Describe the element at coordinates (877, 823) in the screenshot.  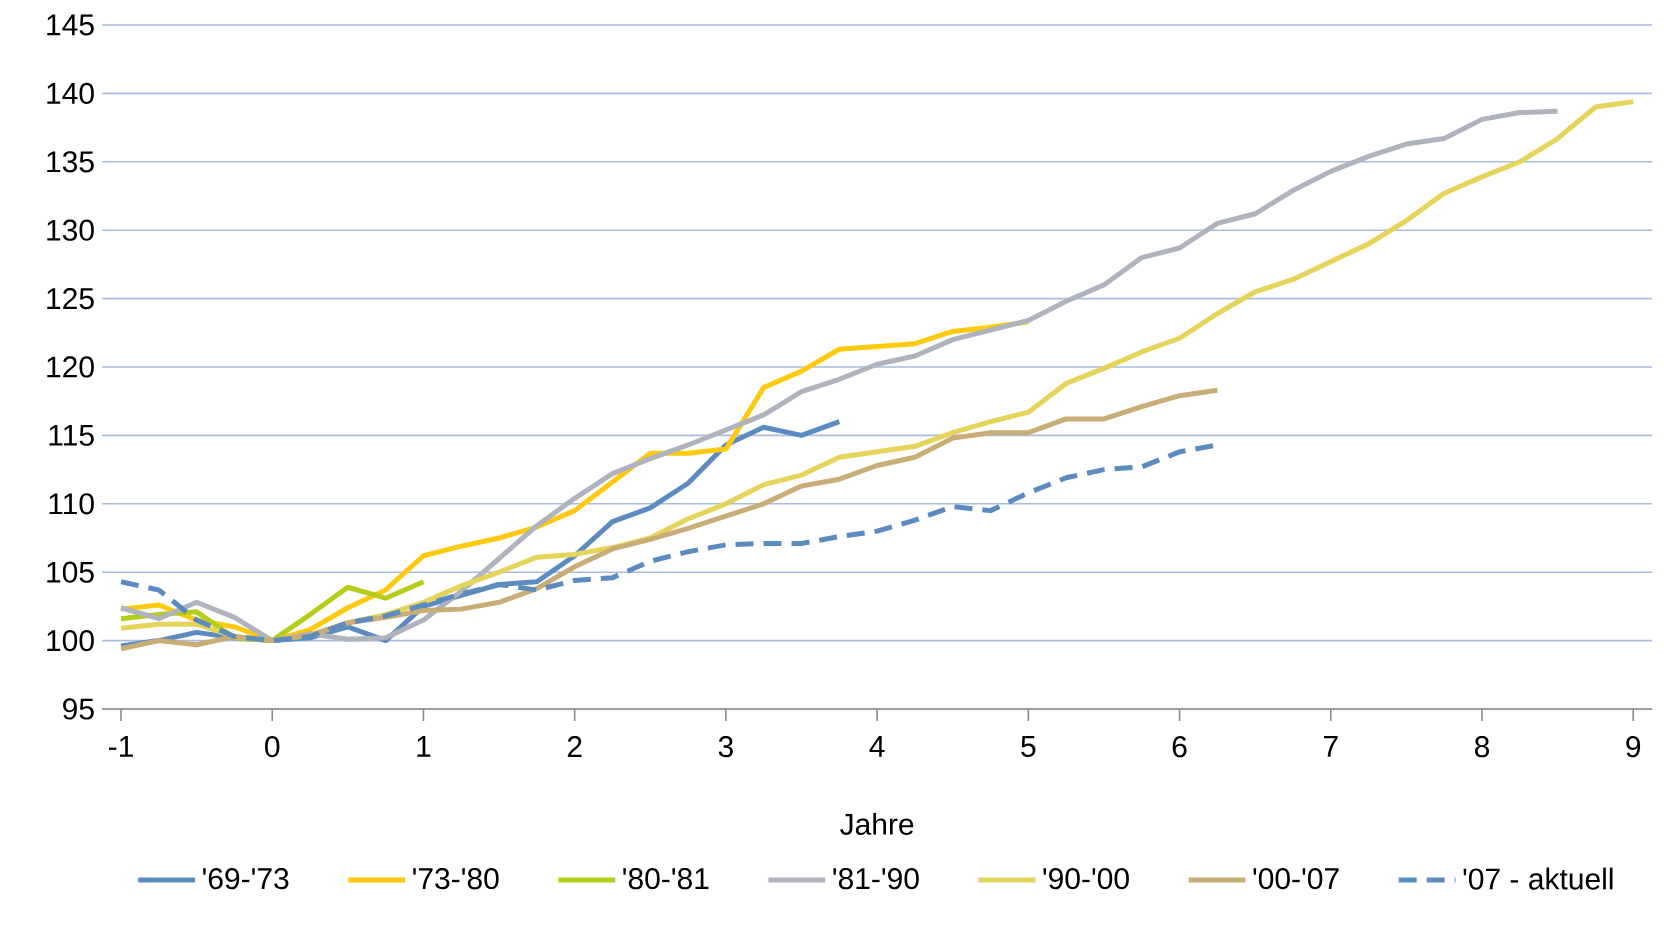
I see `x-axis-title: Jahre` at that location.